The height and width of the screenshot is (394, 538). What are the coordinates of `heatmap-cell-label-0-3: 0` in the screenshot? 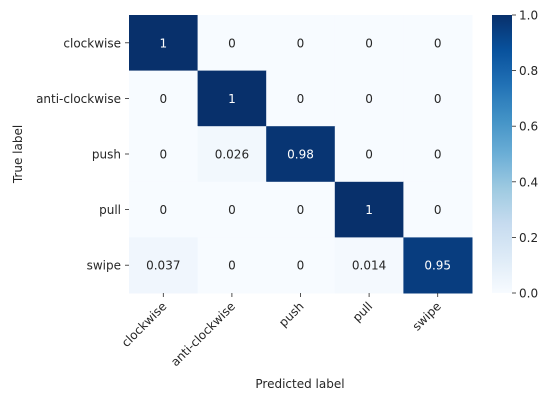 It's located at (369, 43).